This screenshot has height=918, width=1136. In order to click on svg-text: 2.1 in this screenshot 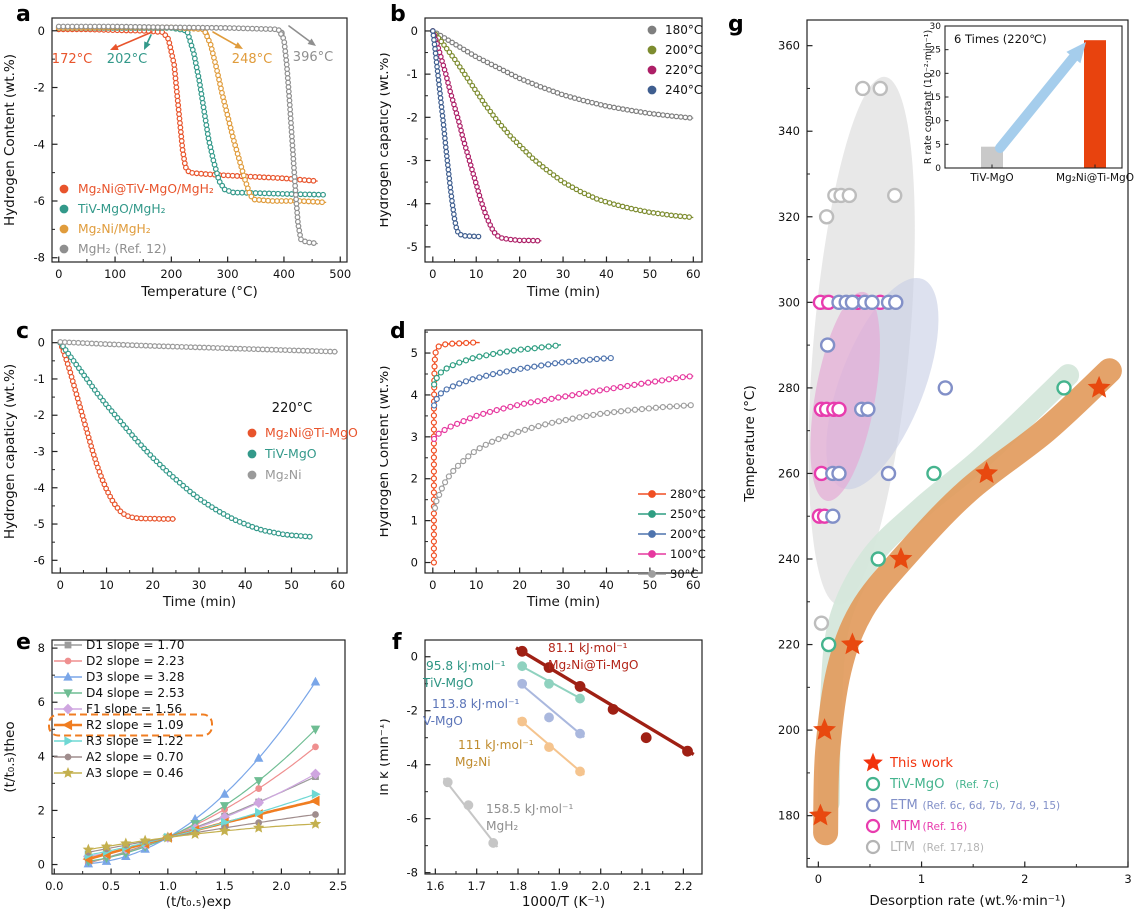, I will do `click(642, 886)`.